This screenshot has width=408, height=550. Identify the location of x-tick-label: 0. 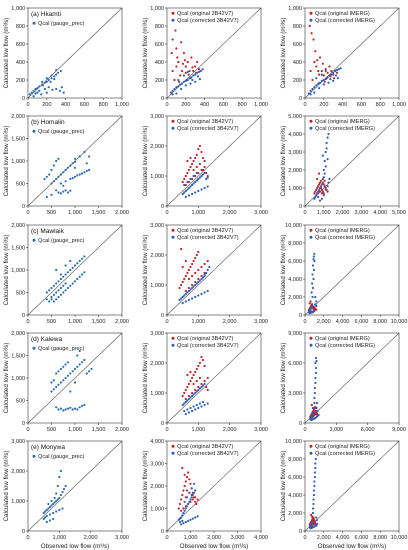
(304, 322).